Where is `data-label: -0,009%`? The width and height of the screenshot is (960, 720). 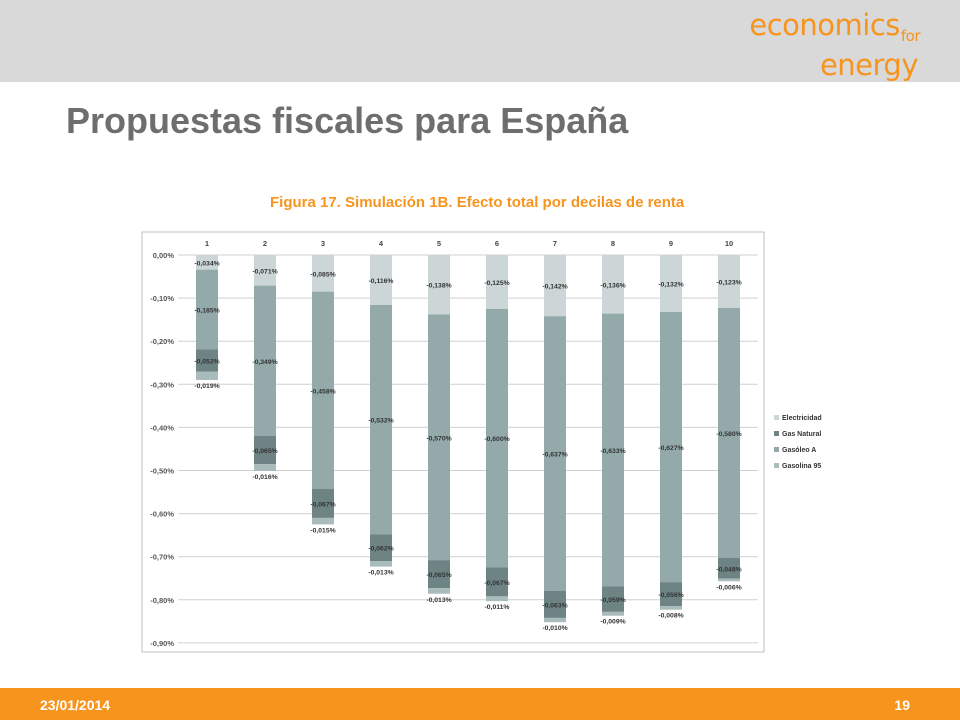 data-label: -0,009% is located at coordinates (612, 622).